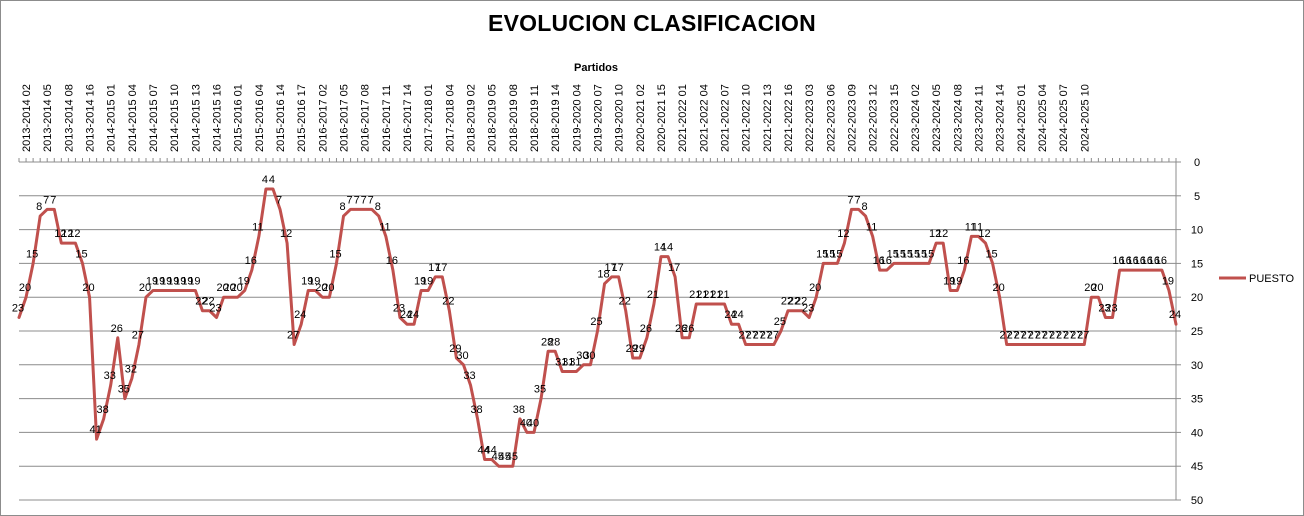 This screenshot has width=1304, height=516. What do you see at coordinates (768, 118) in the screenshot?
I see `x-tick-label: 2021-2022 13` at bounding box center [768, 118].